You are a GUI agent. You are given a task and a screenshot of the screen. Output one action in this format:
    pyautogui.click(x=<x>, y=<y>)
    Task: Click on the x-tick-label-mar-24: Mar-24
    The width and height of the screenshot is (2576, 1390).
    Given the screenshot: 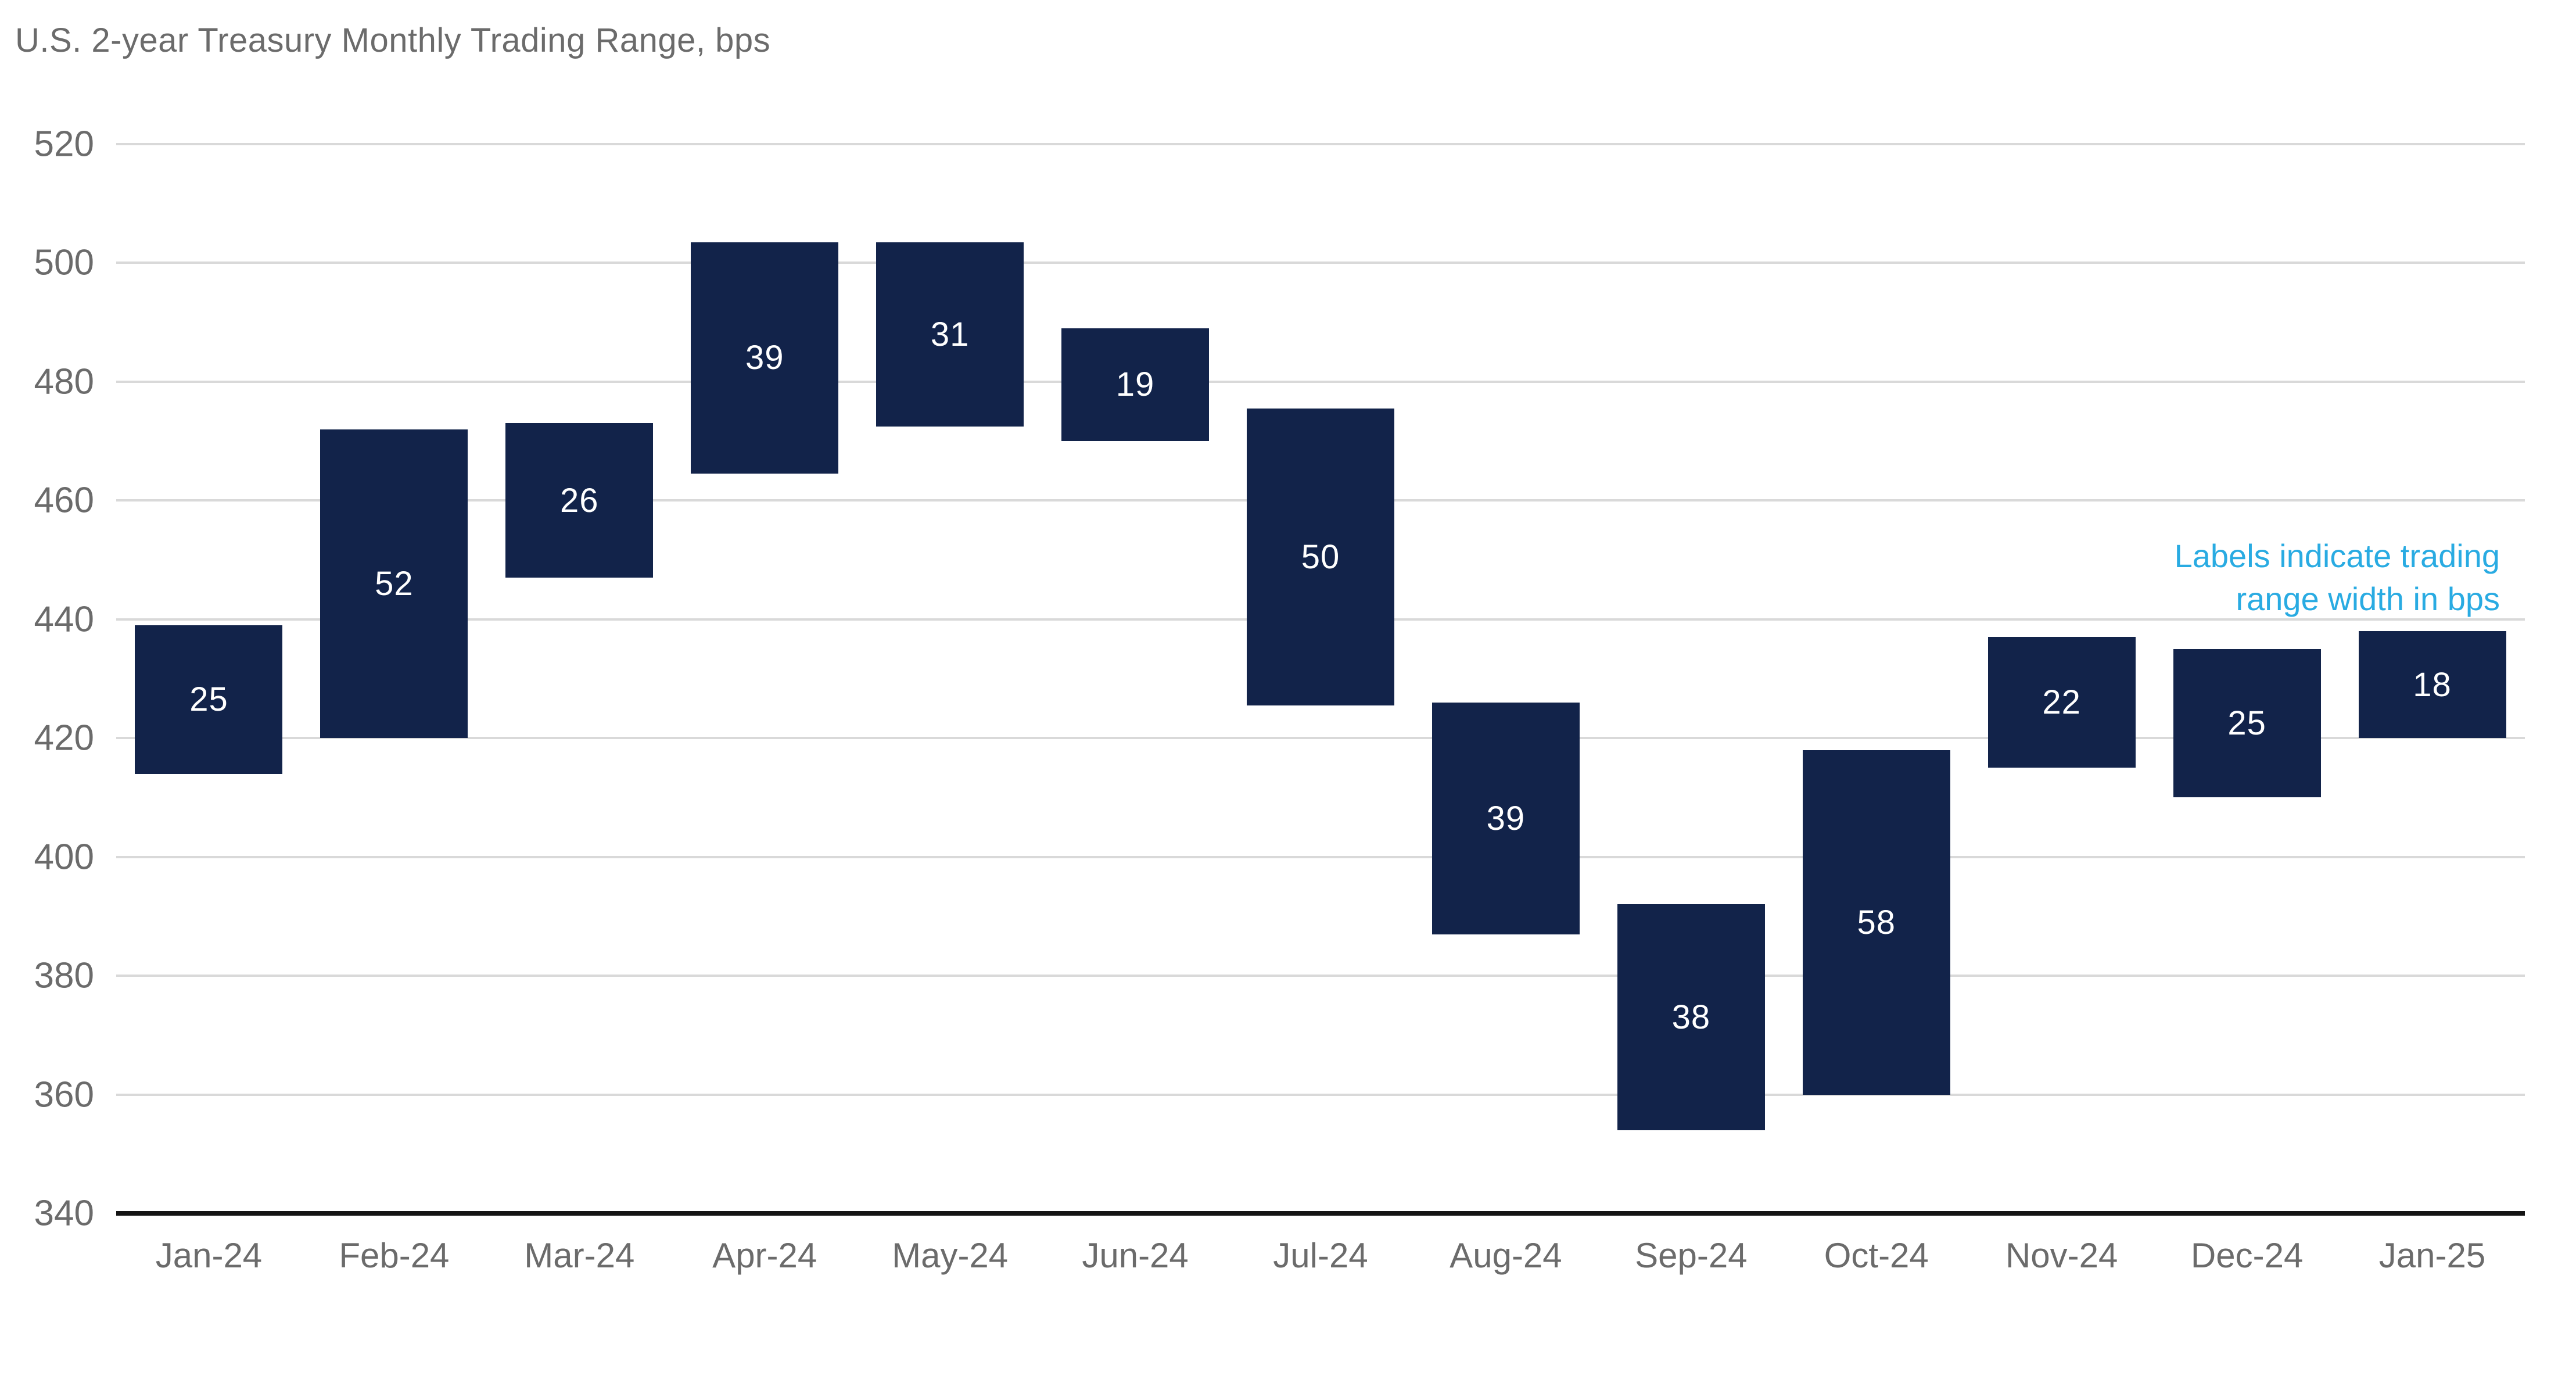 What is the action you would take?
    pyautogui.click(x=579, y=1255)
    